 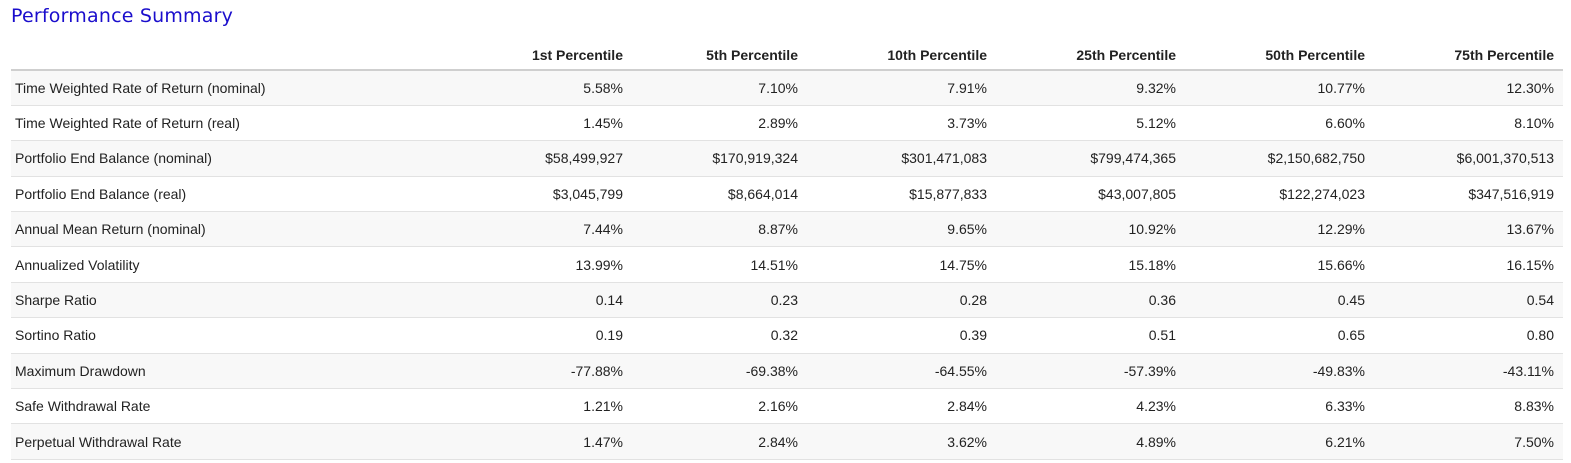 What do you see at coordinates (1468, 158) in the screenshot?
I see `table-cell: $6,001,370,513` at bounding box center [1468, 158].